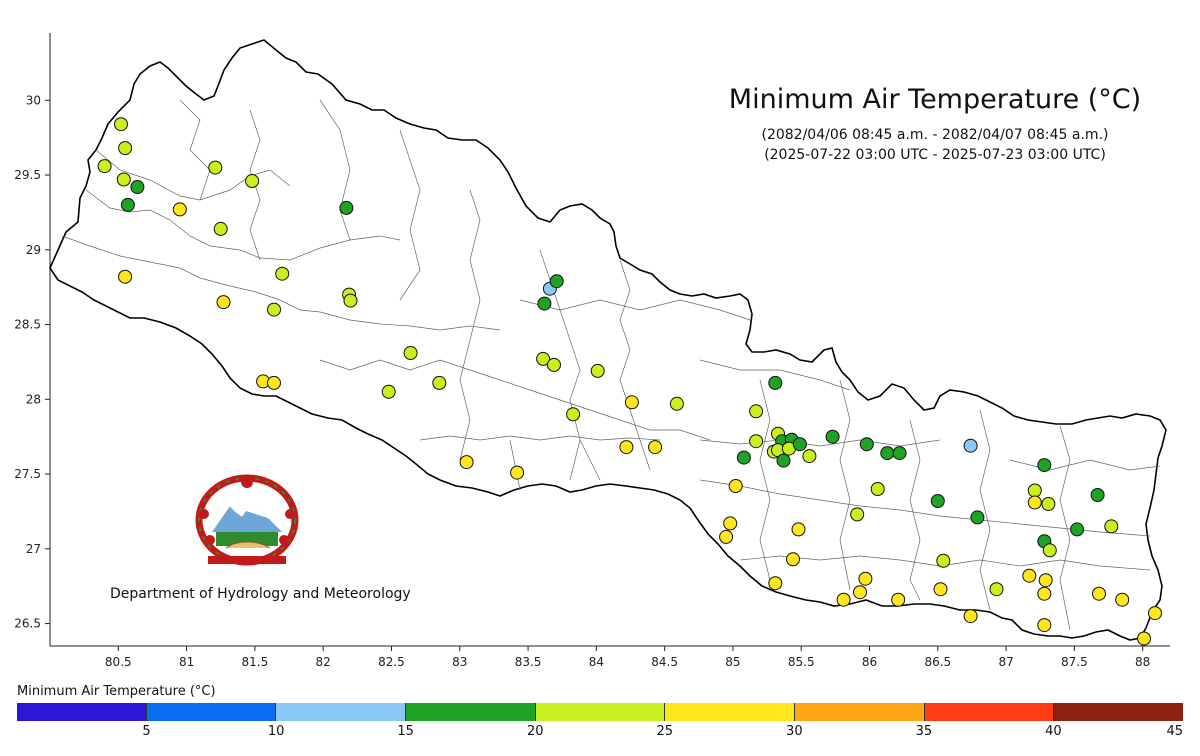 The height and width of the screenshot is (756, 1200). I want to click on x-tick-label: 88, so click(1142, 662).